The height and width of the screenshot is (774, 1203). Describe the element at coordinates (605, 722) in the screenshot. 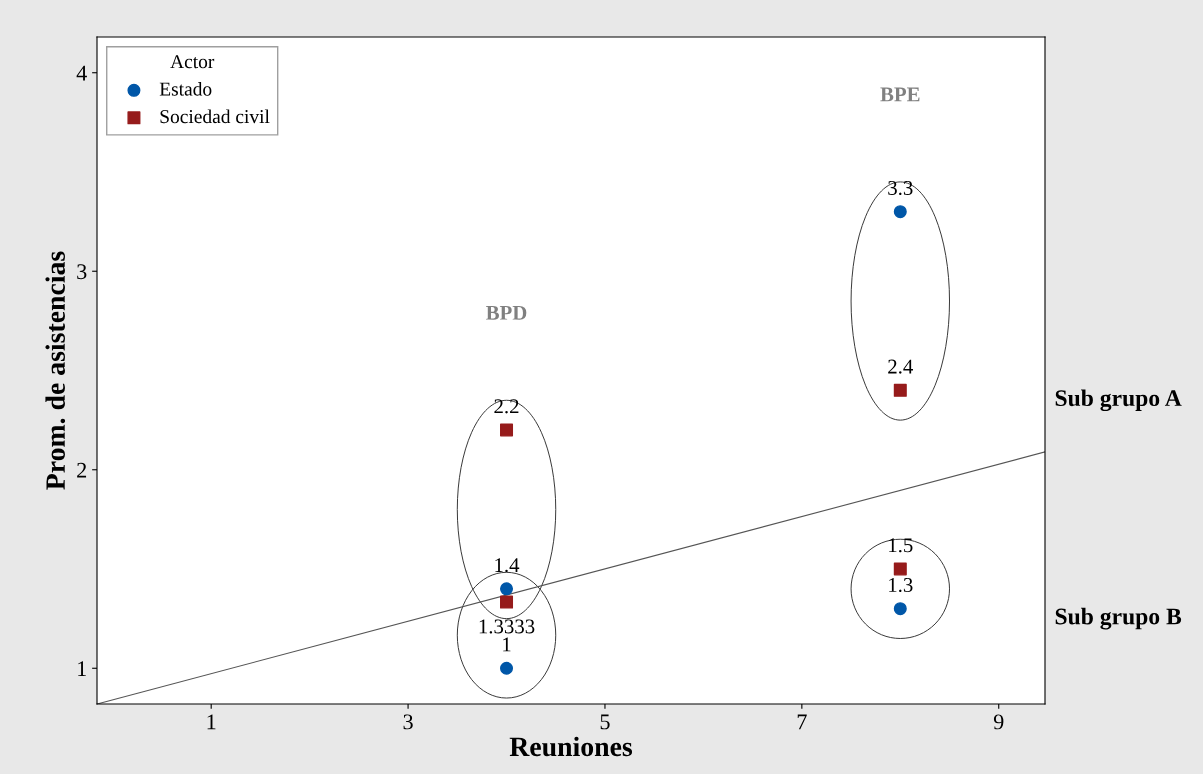

I see `x-tick-label: 5` at that location.